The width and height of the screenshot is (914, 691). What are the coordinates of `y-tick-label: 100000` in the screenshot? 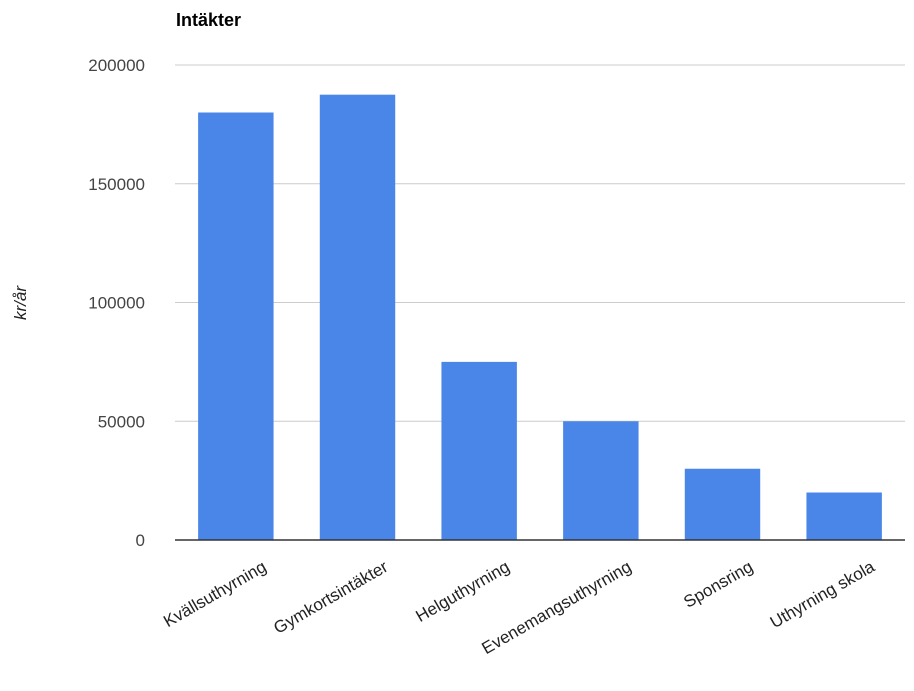 It's located at (116, 303).